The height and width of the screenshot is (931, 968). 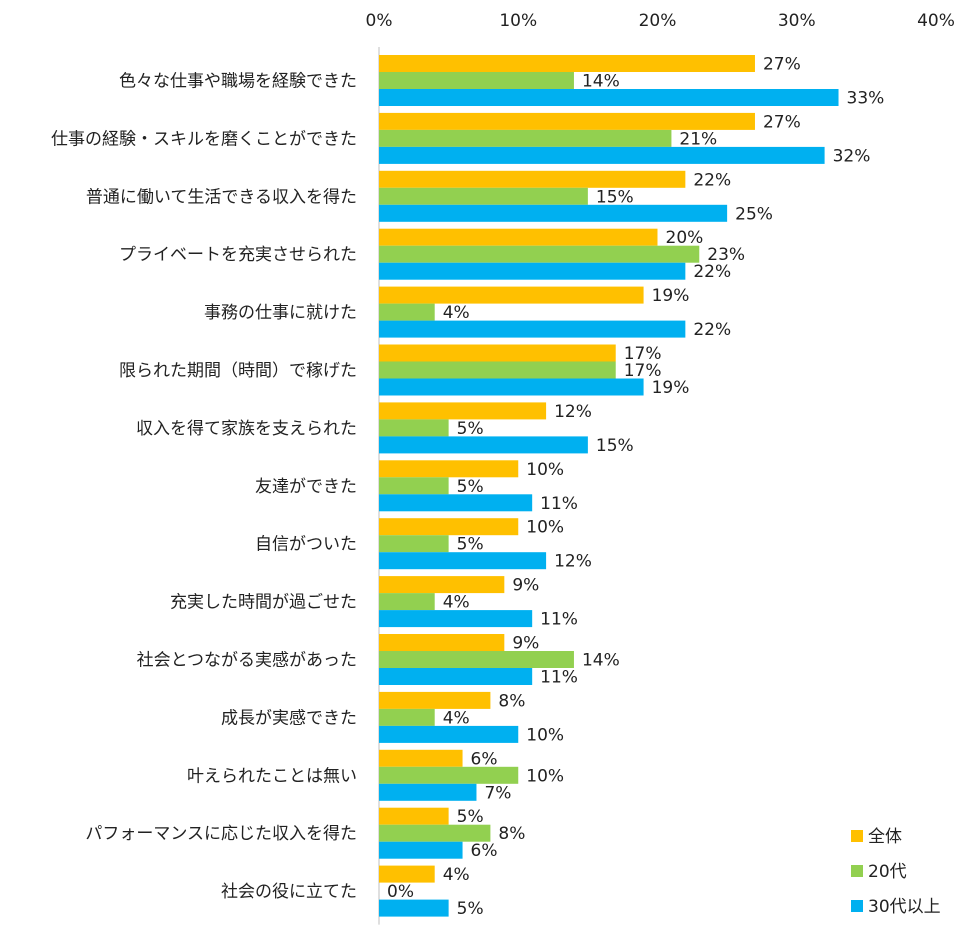 What do you see at coordinates (289, 892) in the screenshot?
I see `category-label: 社会の役に立てた` at bounding box center [289, 892].